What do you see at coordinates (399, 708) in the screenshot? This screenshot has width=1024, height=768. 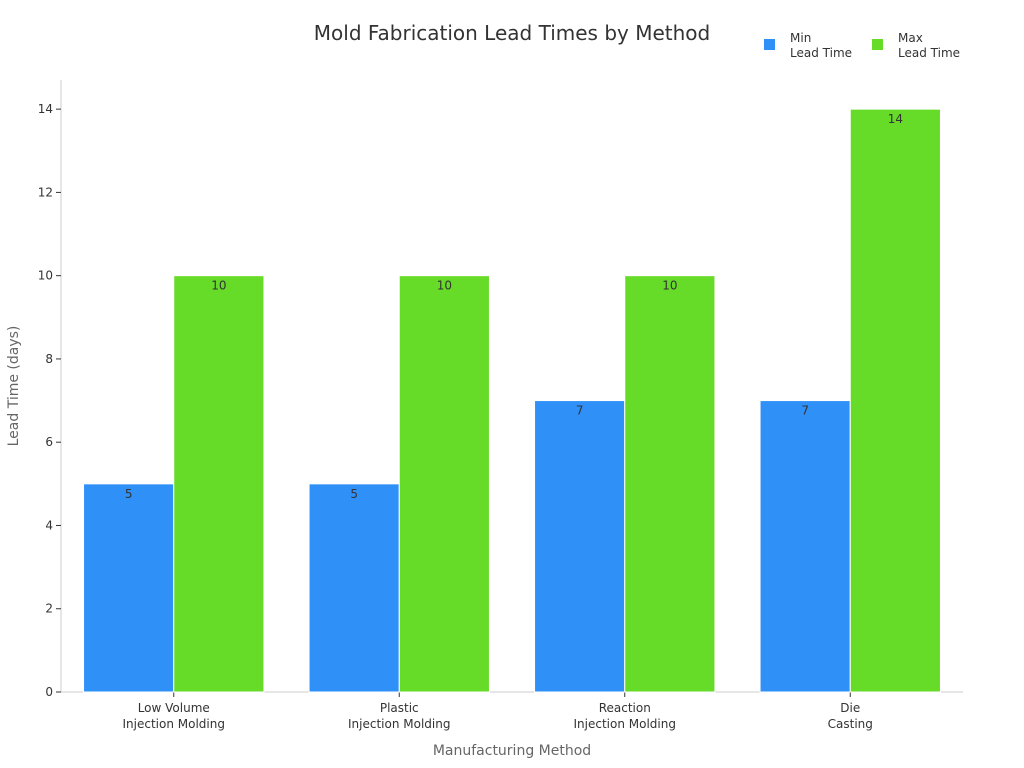 I see `x-tick-label-line: Plastic` at bounding box center [399, 708].